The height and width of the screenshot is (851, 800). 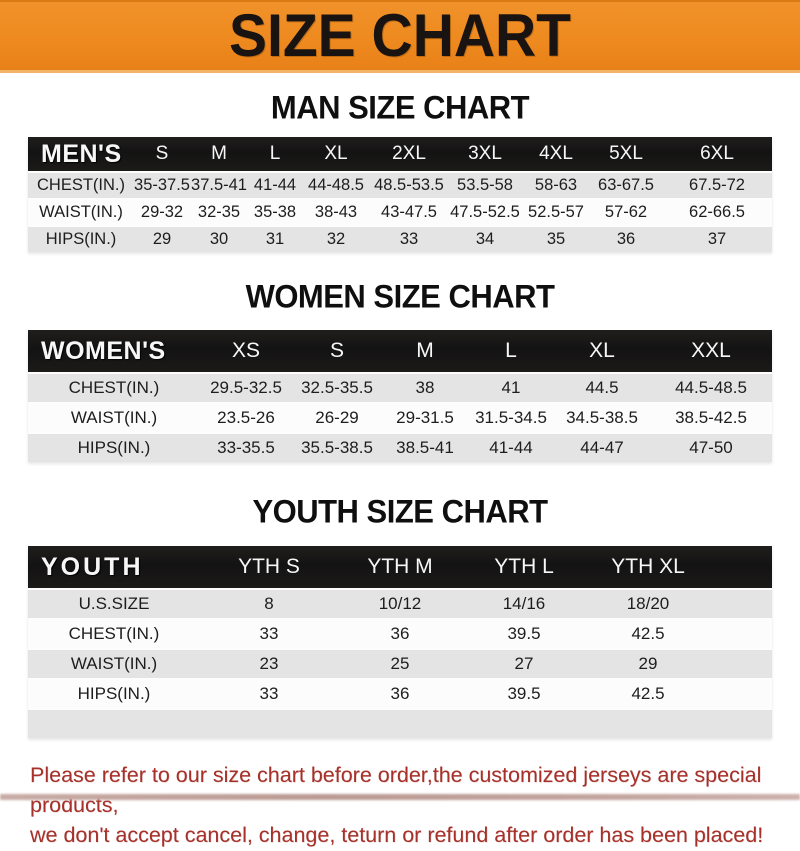 I want to click on value-cell: 32, so click(x=336, y=239).